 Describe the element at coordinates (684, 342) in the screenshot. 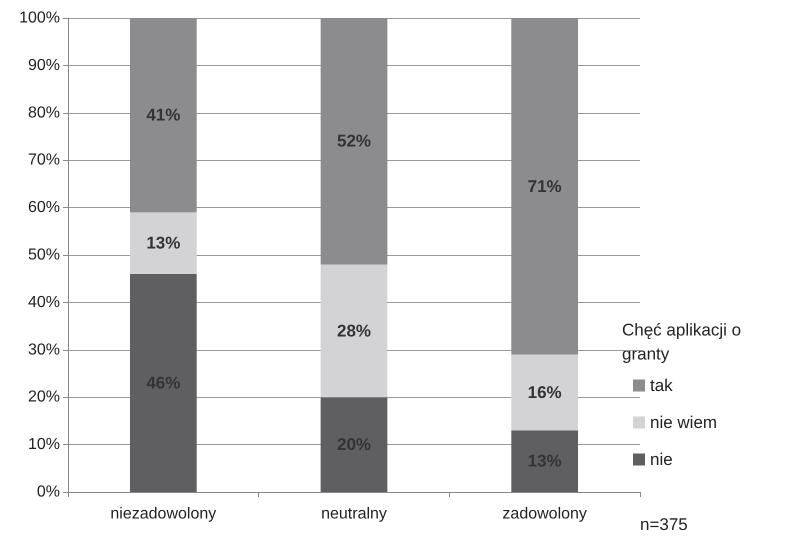

I see `legend-title: Chęć aplikacji o granty` at that location.